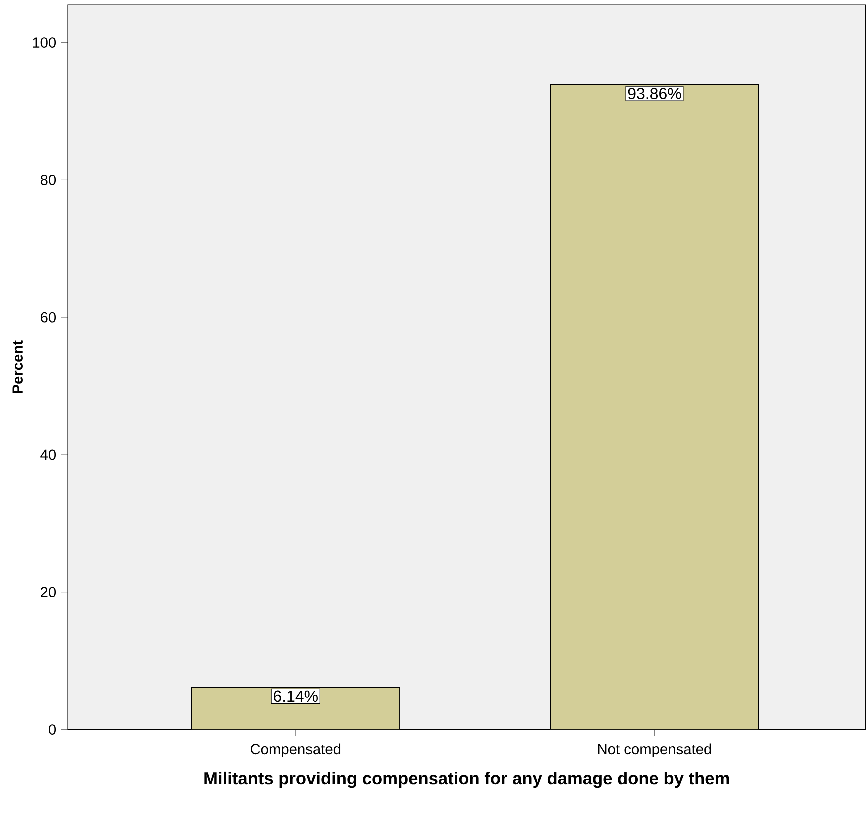 The height and width of the screenshot is (827, 866). I want to click on y-tick-label: 100, so click(44, 43).